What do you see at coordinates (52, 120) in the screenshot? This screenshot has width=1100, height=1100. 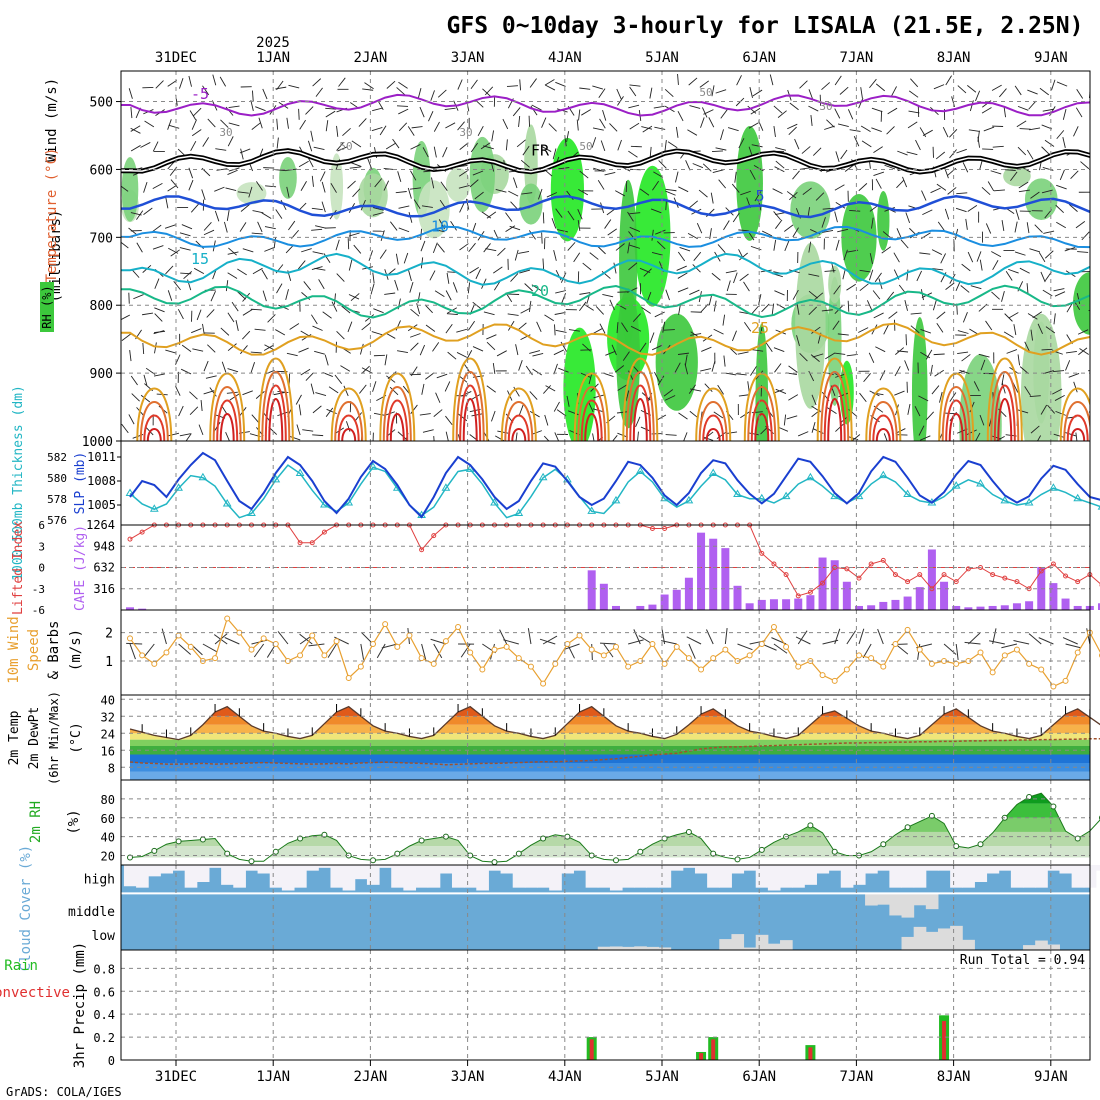 I see `wind-legend-label: Wind (m/s)` at bounding box center [52, 120].